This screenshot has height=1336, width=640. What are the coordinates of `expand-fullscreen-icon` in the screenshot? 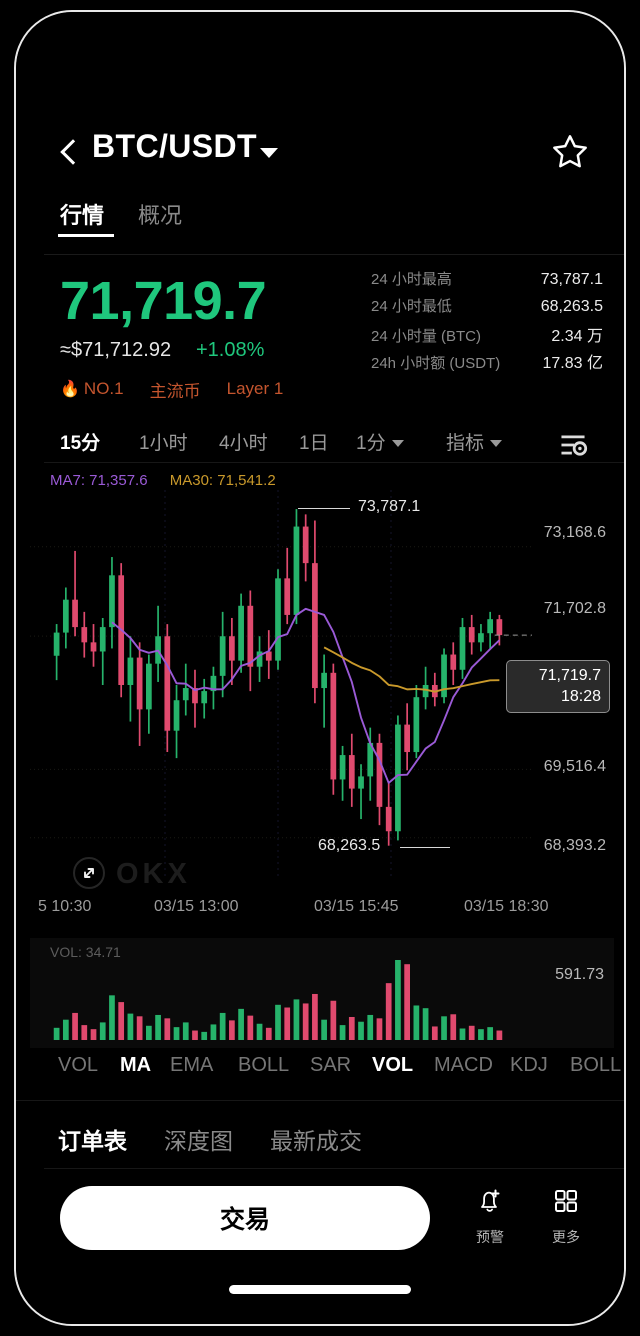 It's located at (89, 873).